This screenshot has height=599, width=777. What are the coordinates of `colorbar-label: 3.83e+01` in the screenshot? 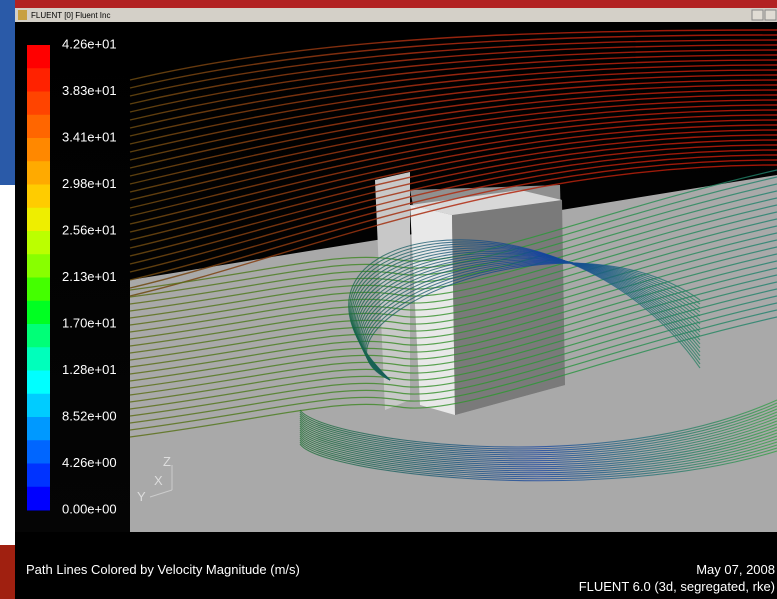 It's located at (89, 90).